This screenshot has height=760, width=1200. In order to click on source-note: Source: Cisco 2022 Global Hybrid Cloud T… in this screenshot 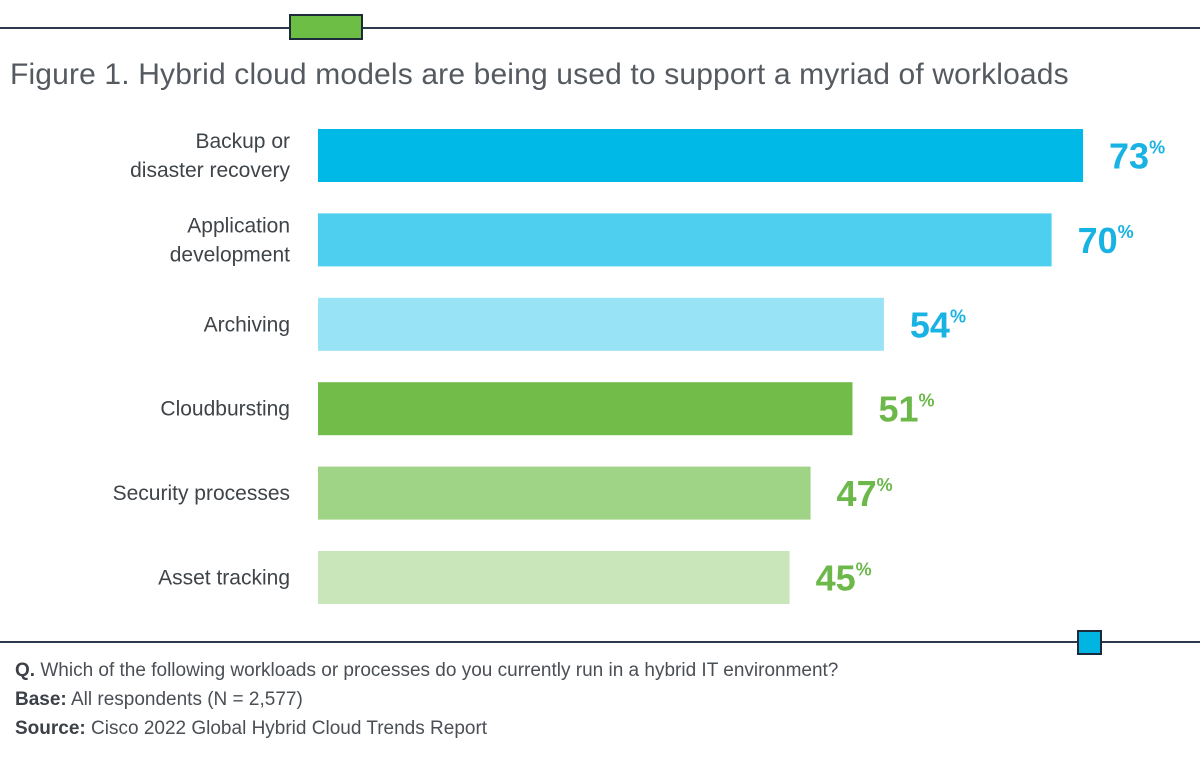, I will do `click(426, 728)`.